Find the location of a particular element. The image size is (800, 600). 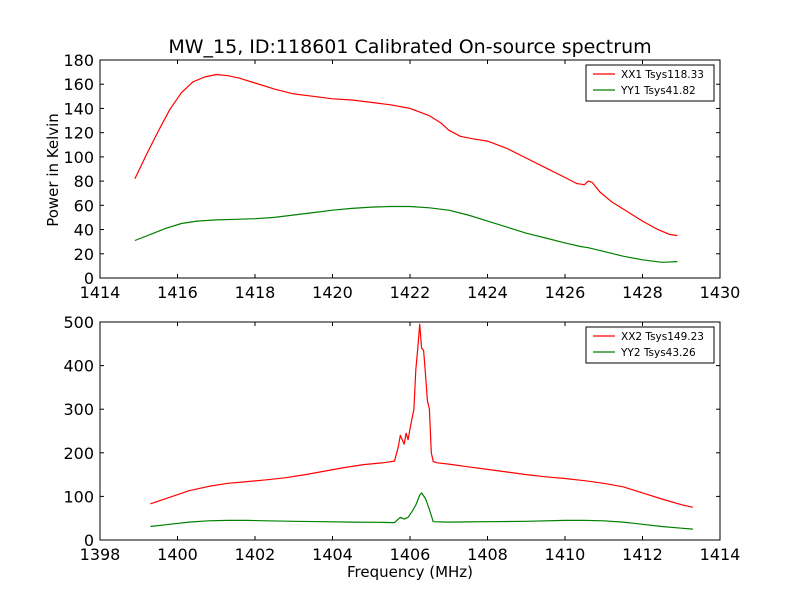

legend: XX1 Tsys118.33 YY1 Tsys41.82 is located at coordinates (650, 83).